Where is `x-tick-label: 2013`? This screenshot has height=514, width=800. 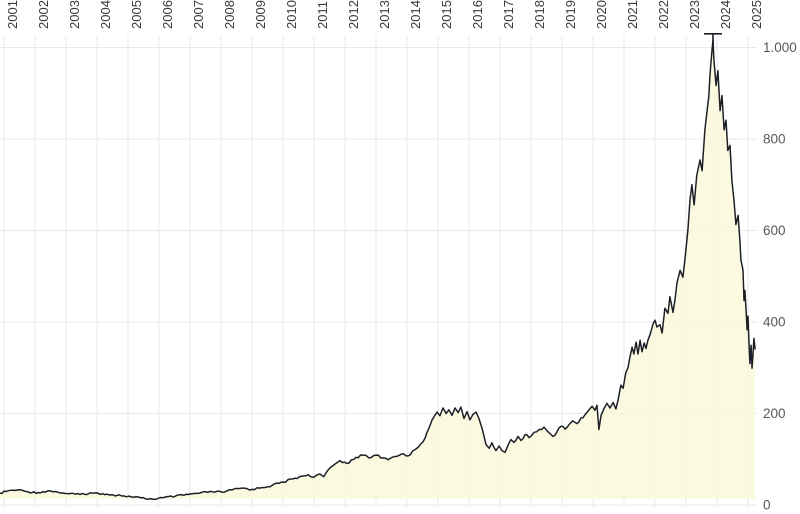 x-tick-label: 2013 is located at coordinates (384, 14).